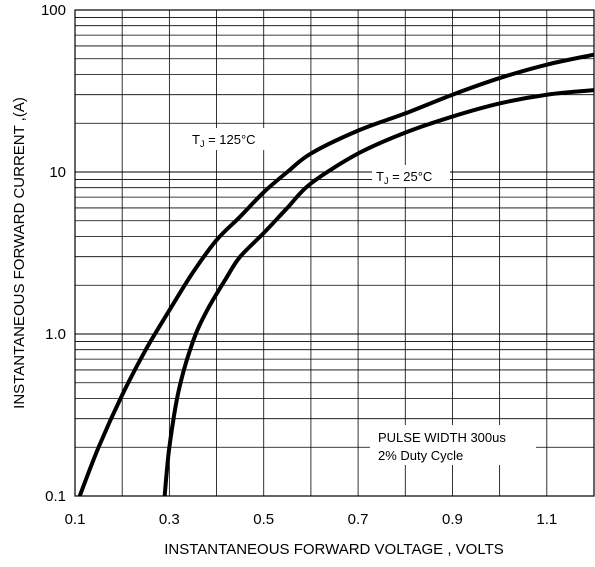 Image resolution: width=595 pixels, height=567 pixels. Describe the element at coordinates (57, 172) in the screenshot. I see `y-tick-label: 10` at that location.